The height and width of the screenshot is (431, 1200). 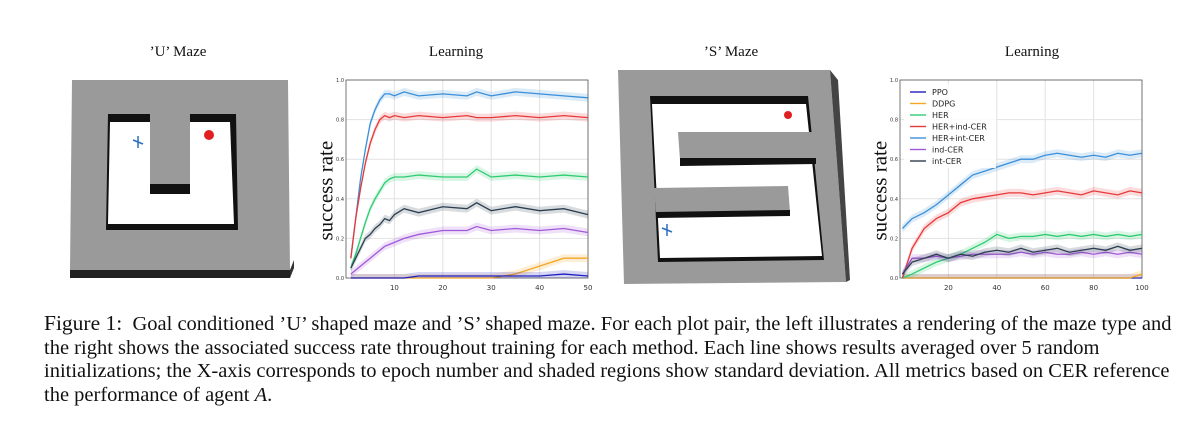 What do you see at coordinates (948, 150) in the screenshot?
I see `s-chart-legend-label: ind-CER` at bounding box center [948, 150].